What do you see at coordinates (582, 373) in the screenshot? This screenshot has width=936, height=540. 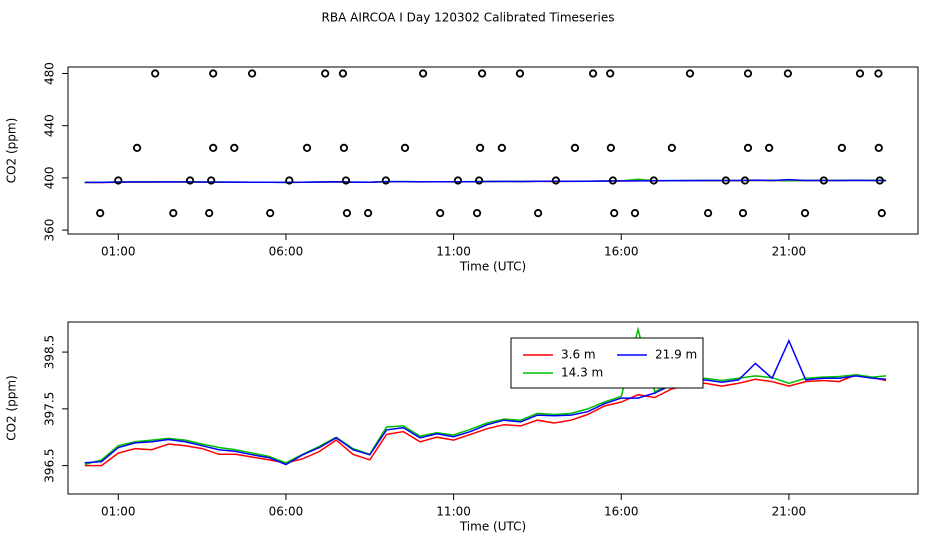 I see `legend-label: 14.3 m` at bounding box center [582, 373].